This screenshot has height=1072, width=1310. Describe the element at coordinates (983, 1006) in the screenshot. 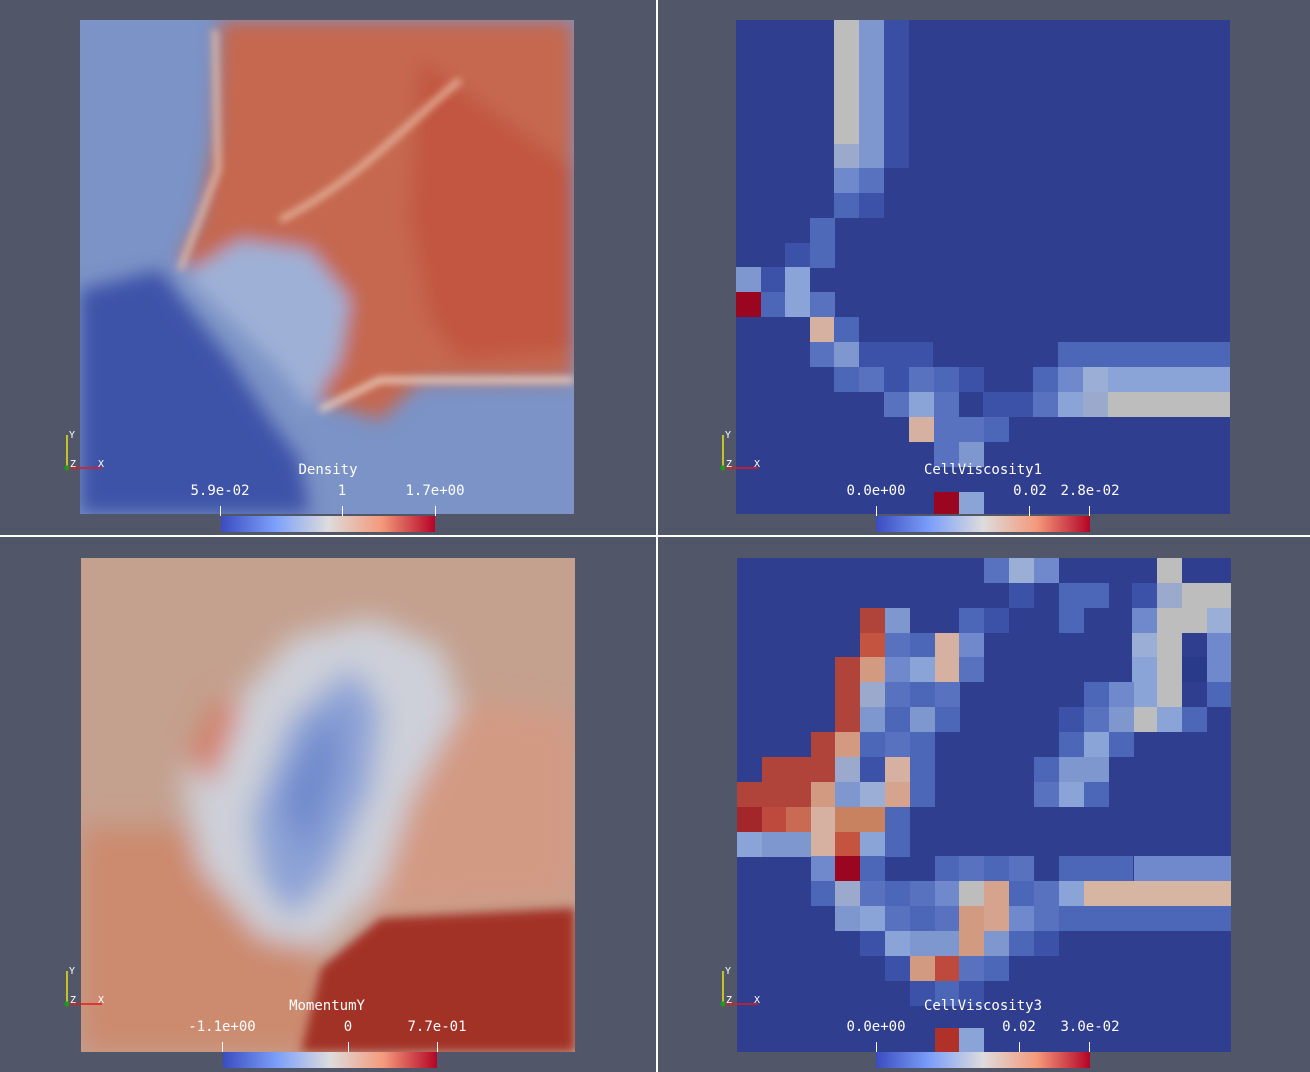

I see `colorbar-title: CellViscosity3` at that location.